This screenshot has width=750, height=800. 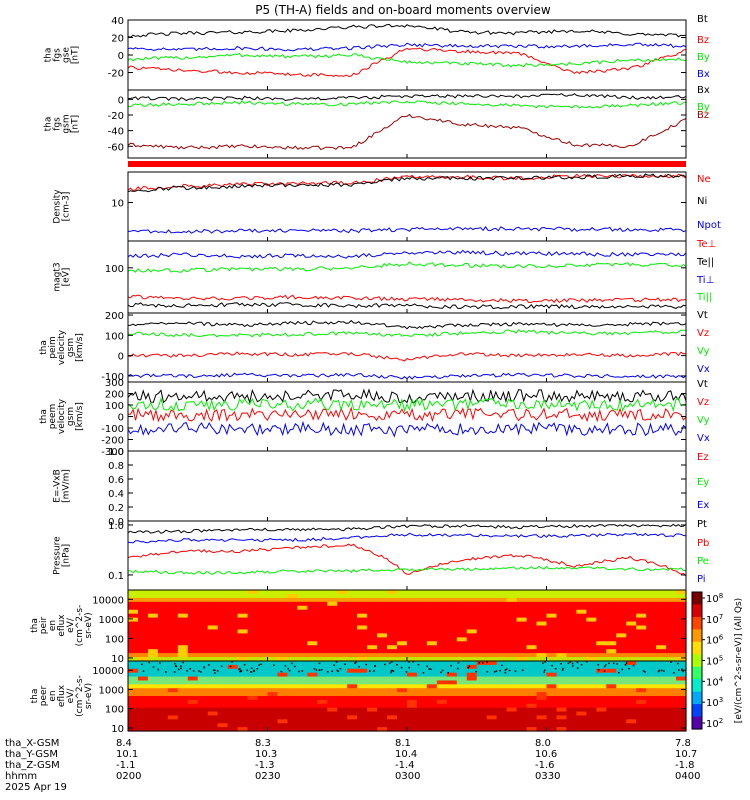 I want to click on legend-label: Bx, so click(x=703, y=74).